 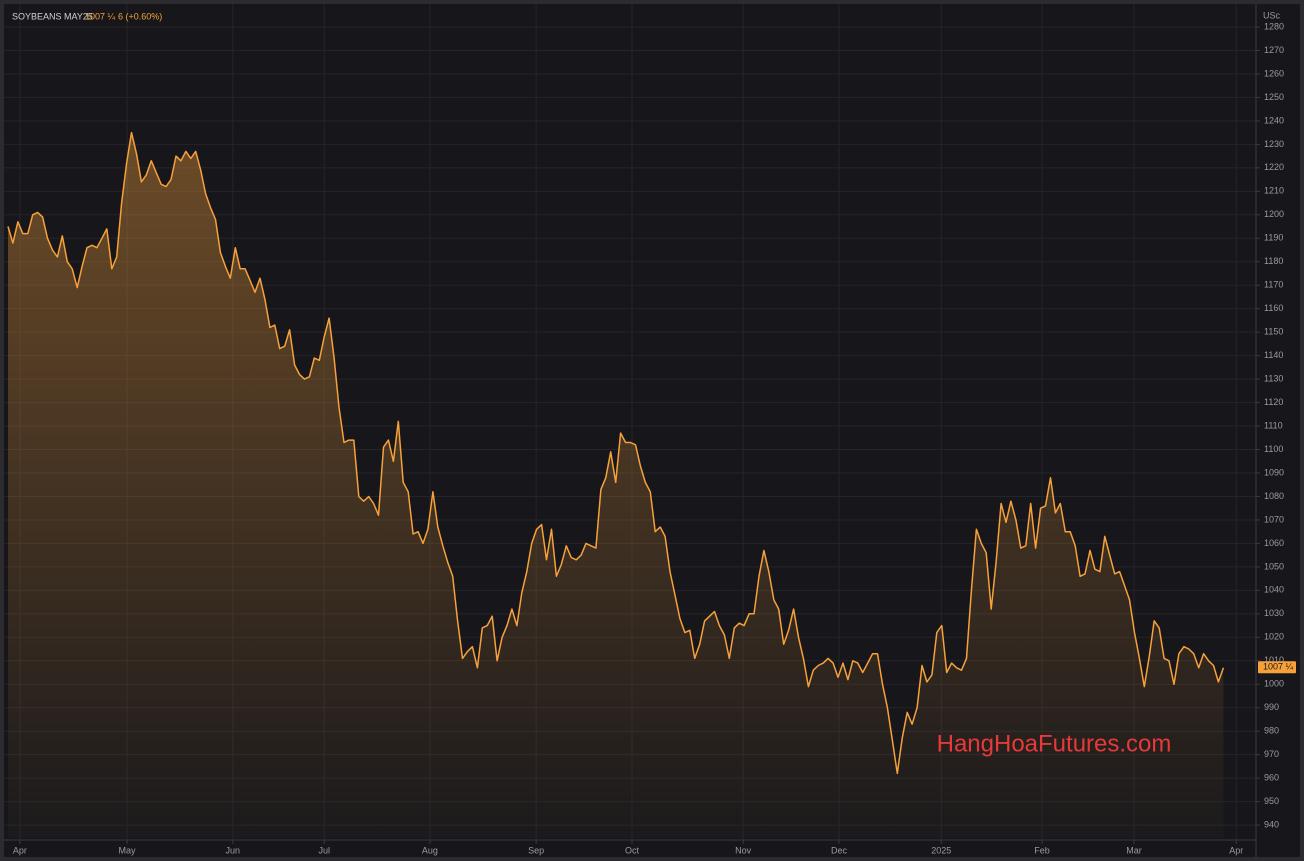 What do you see at coordinates (1271, 824) in the screenshot?
I see `y-tick-label: 940` at bounding box center [1271, 824].